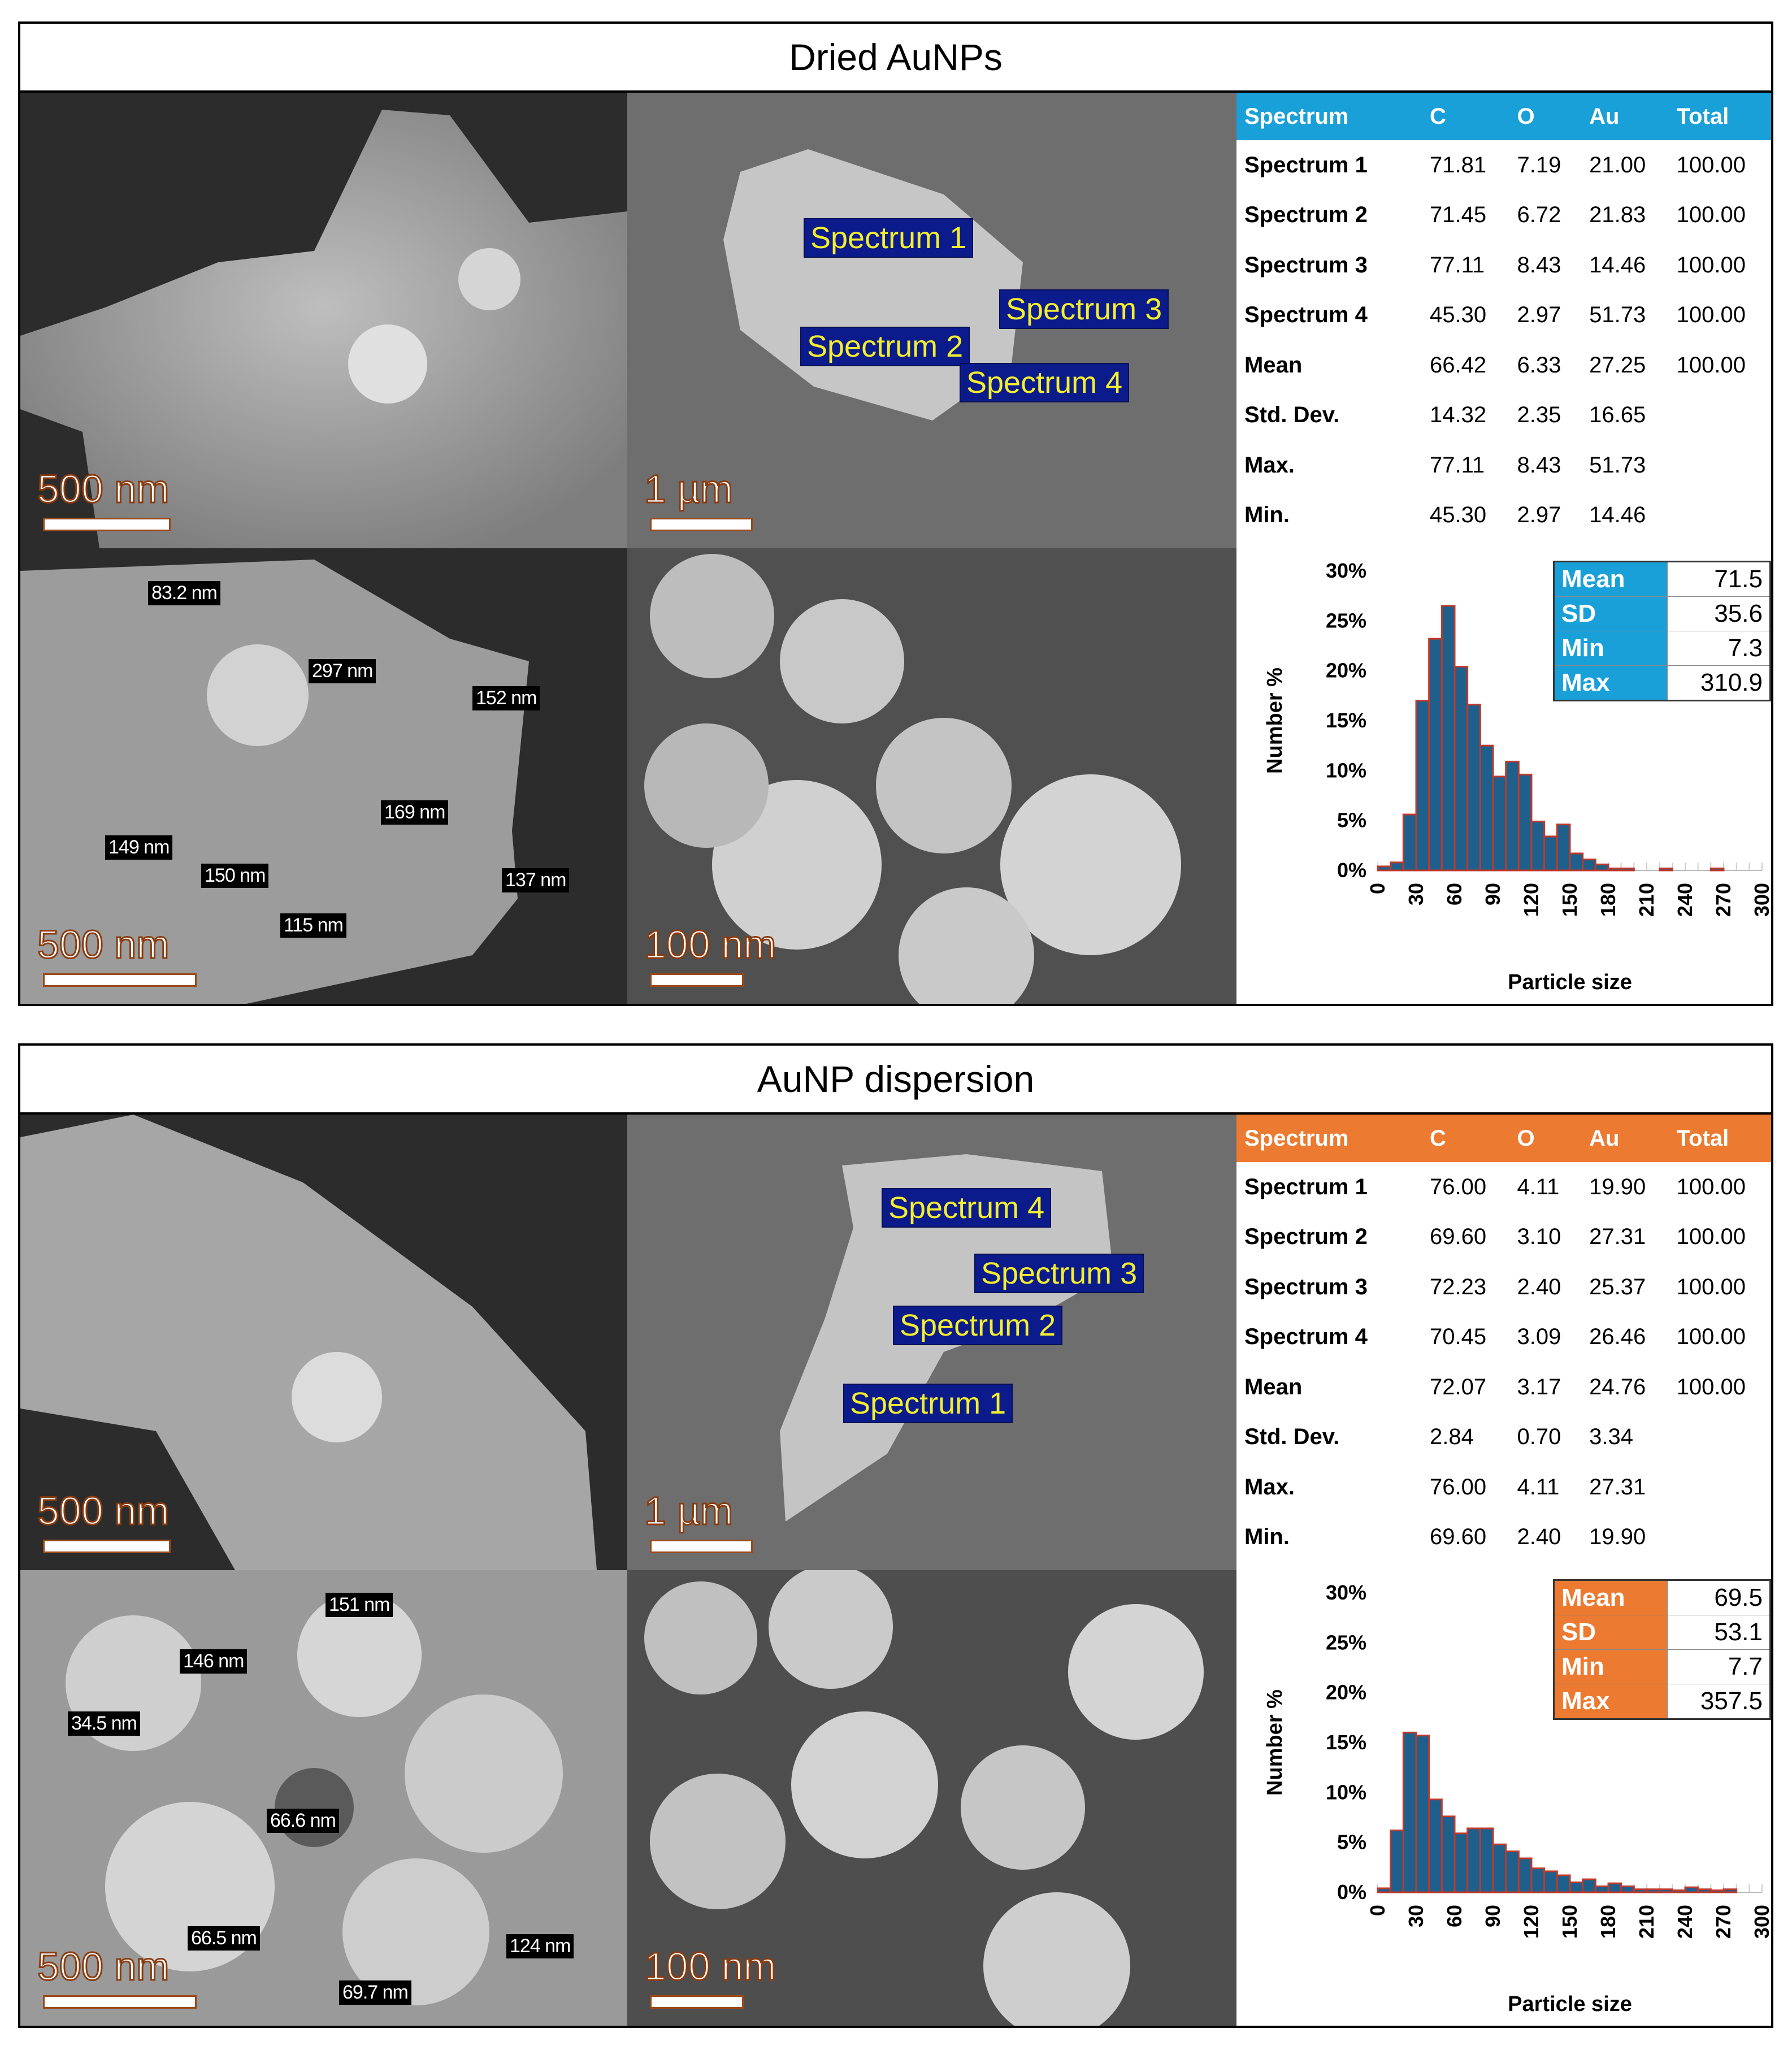 The height and width of the screenshot is (2050, 1792). What do you see at coordinates (1719, 1701) in the screenshot?
I see `stat-value: 357.5` at bounding box center [1719, 1701].